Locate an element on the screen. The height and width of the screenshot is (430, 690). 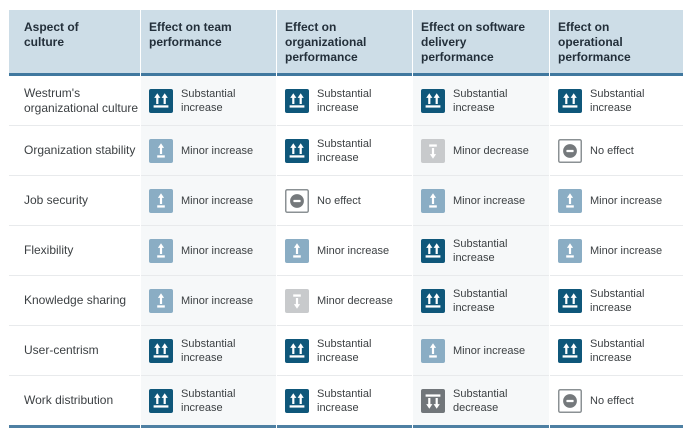
aspect-cell: User-centrism is located at coordinates (74, 351).